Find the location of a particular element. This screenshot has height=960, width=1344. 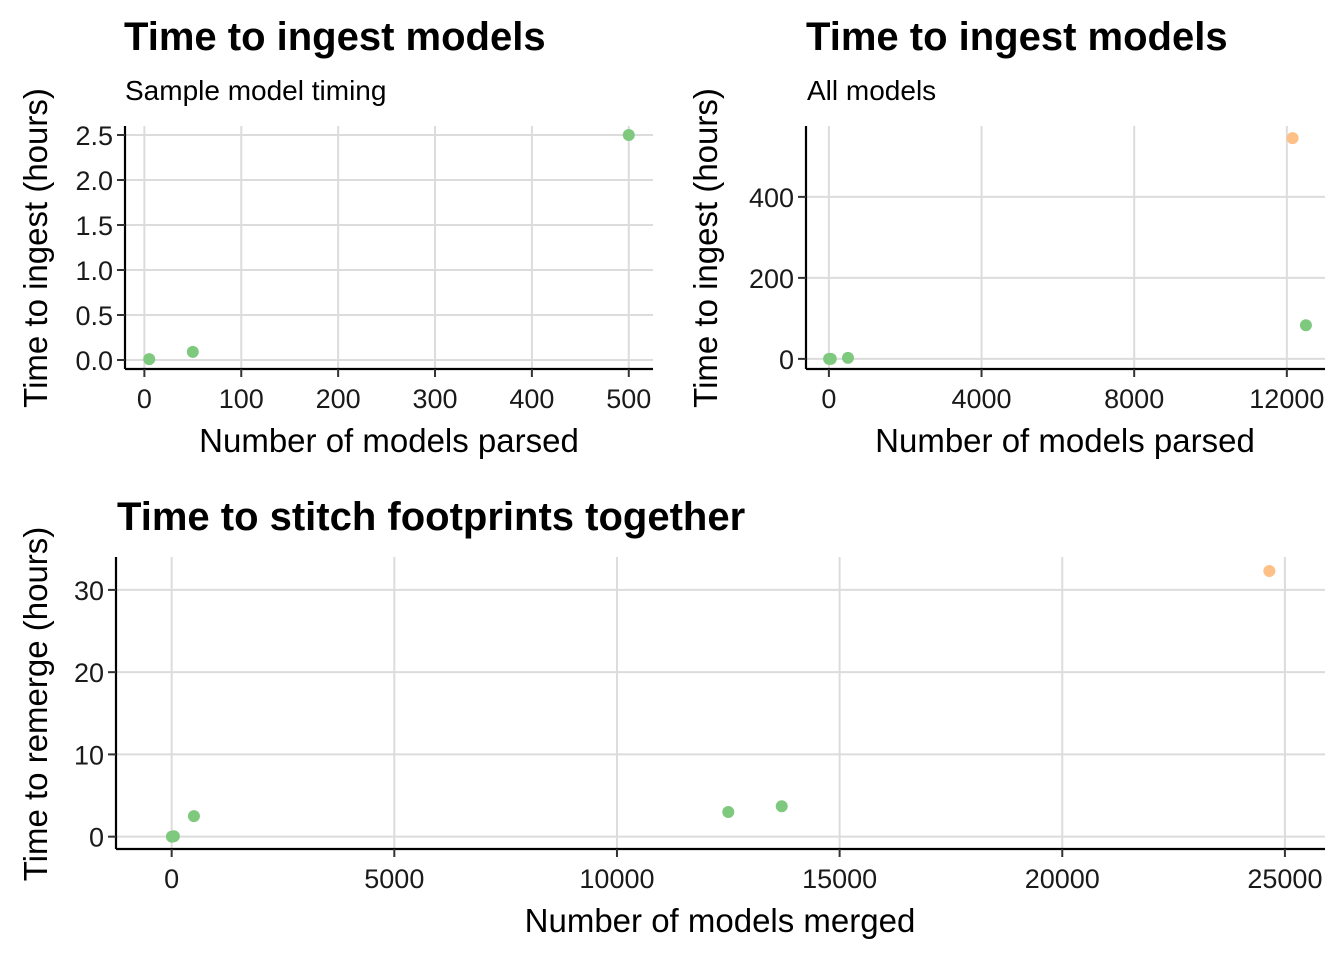

x-tick-label: 100 is located at coordinates (241, 399).